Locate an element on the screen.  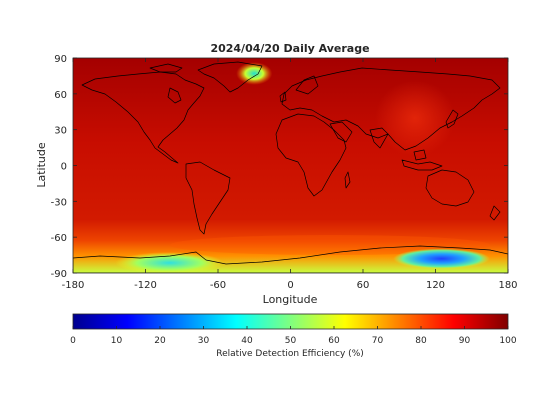
coast-greenland is located at coordinates (230, 77).